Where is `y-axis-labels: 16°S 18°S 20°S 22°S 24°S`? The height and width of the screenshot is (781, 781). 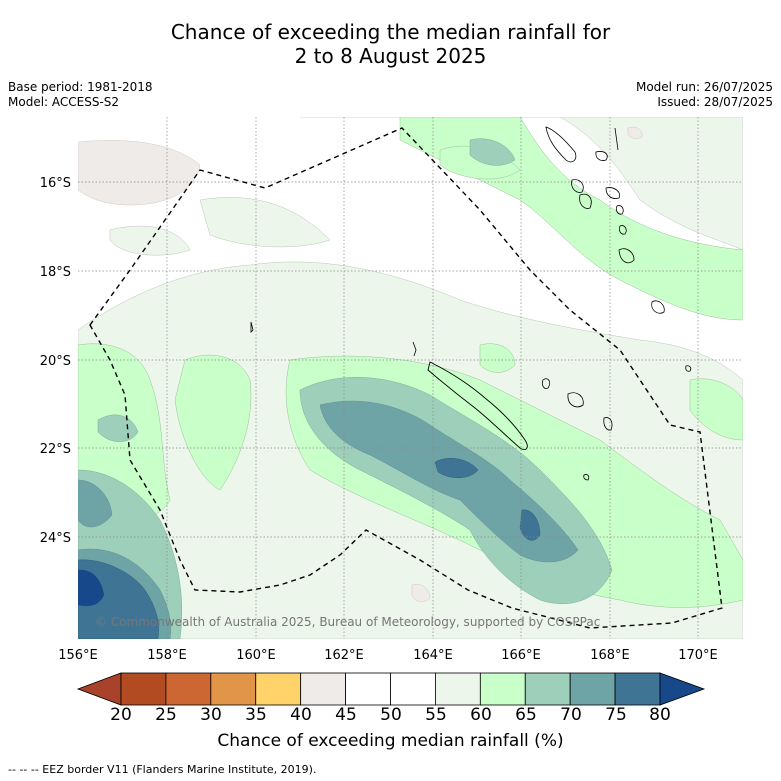 y-axis-labels: 16°S 18°S 20°S 22°S 24°S is located at coordinates (55, 361).